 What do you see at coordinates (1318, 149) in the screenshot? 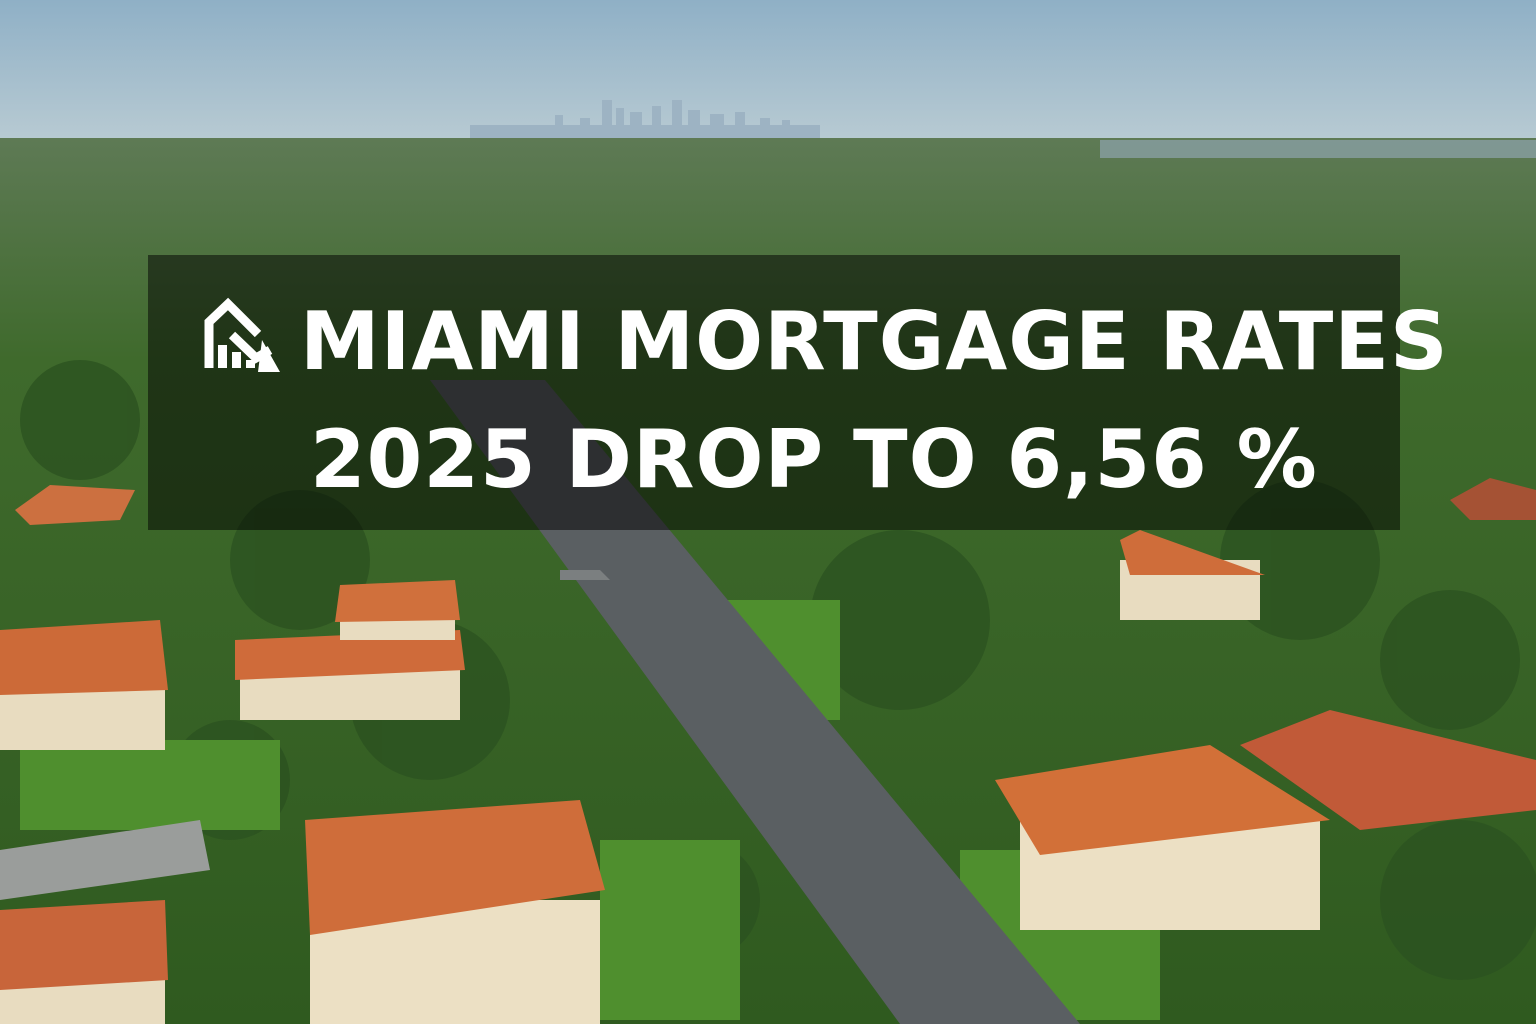
I see `bay` at bounding box center [1318, 149].